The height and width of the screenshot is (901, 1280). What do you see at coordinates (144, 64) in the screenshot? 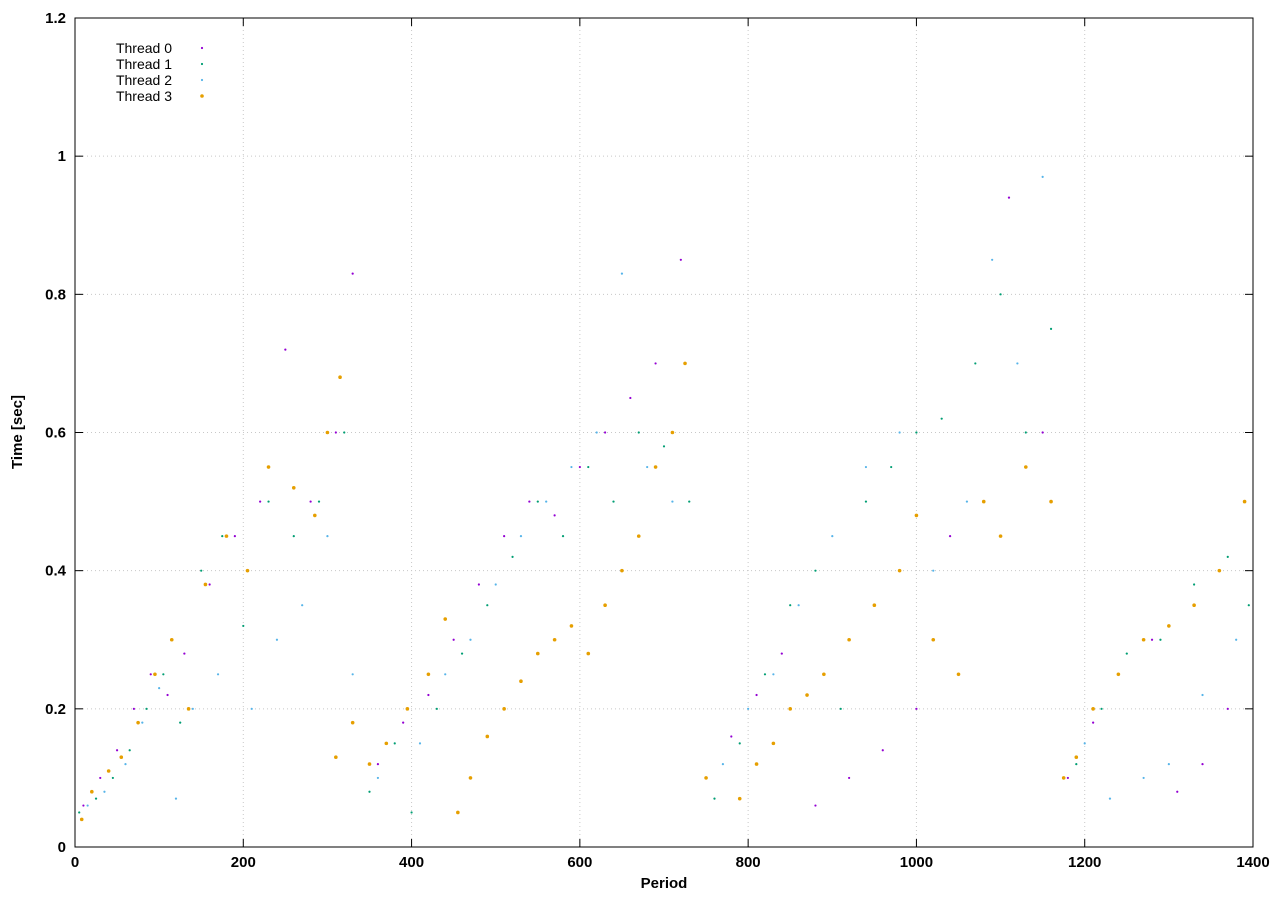
I see `legend-label: Thread 1` at bounding box center [144, 64].